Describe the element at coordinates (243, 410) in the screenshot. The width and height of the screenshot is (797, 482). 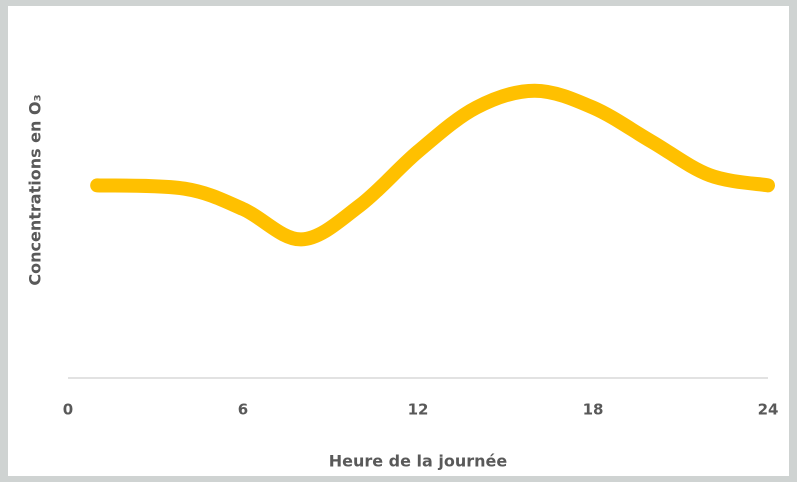
I see `x-tick-label: 6` at that location.